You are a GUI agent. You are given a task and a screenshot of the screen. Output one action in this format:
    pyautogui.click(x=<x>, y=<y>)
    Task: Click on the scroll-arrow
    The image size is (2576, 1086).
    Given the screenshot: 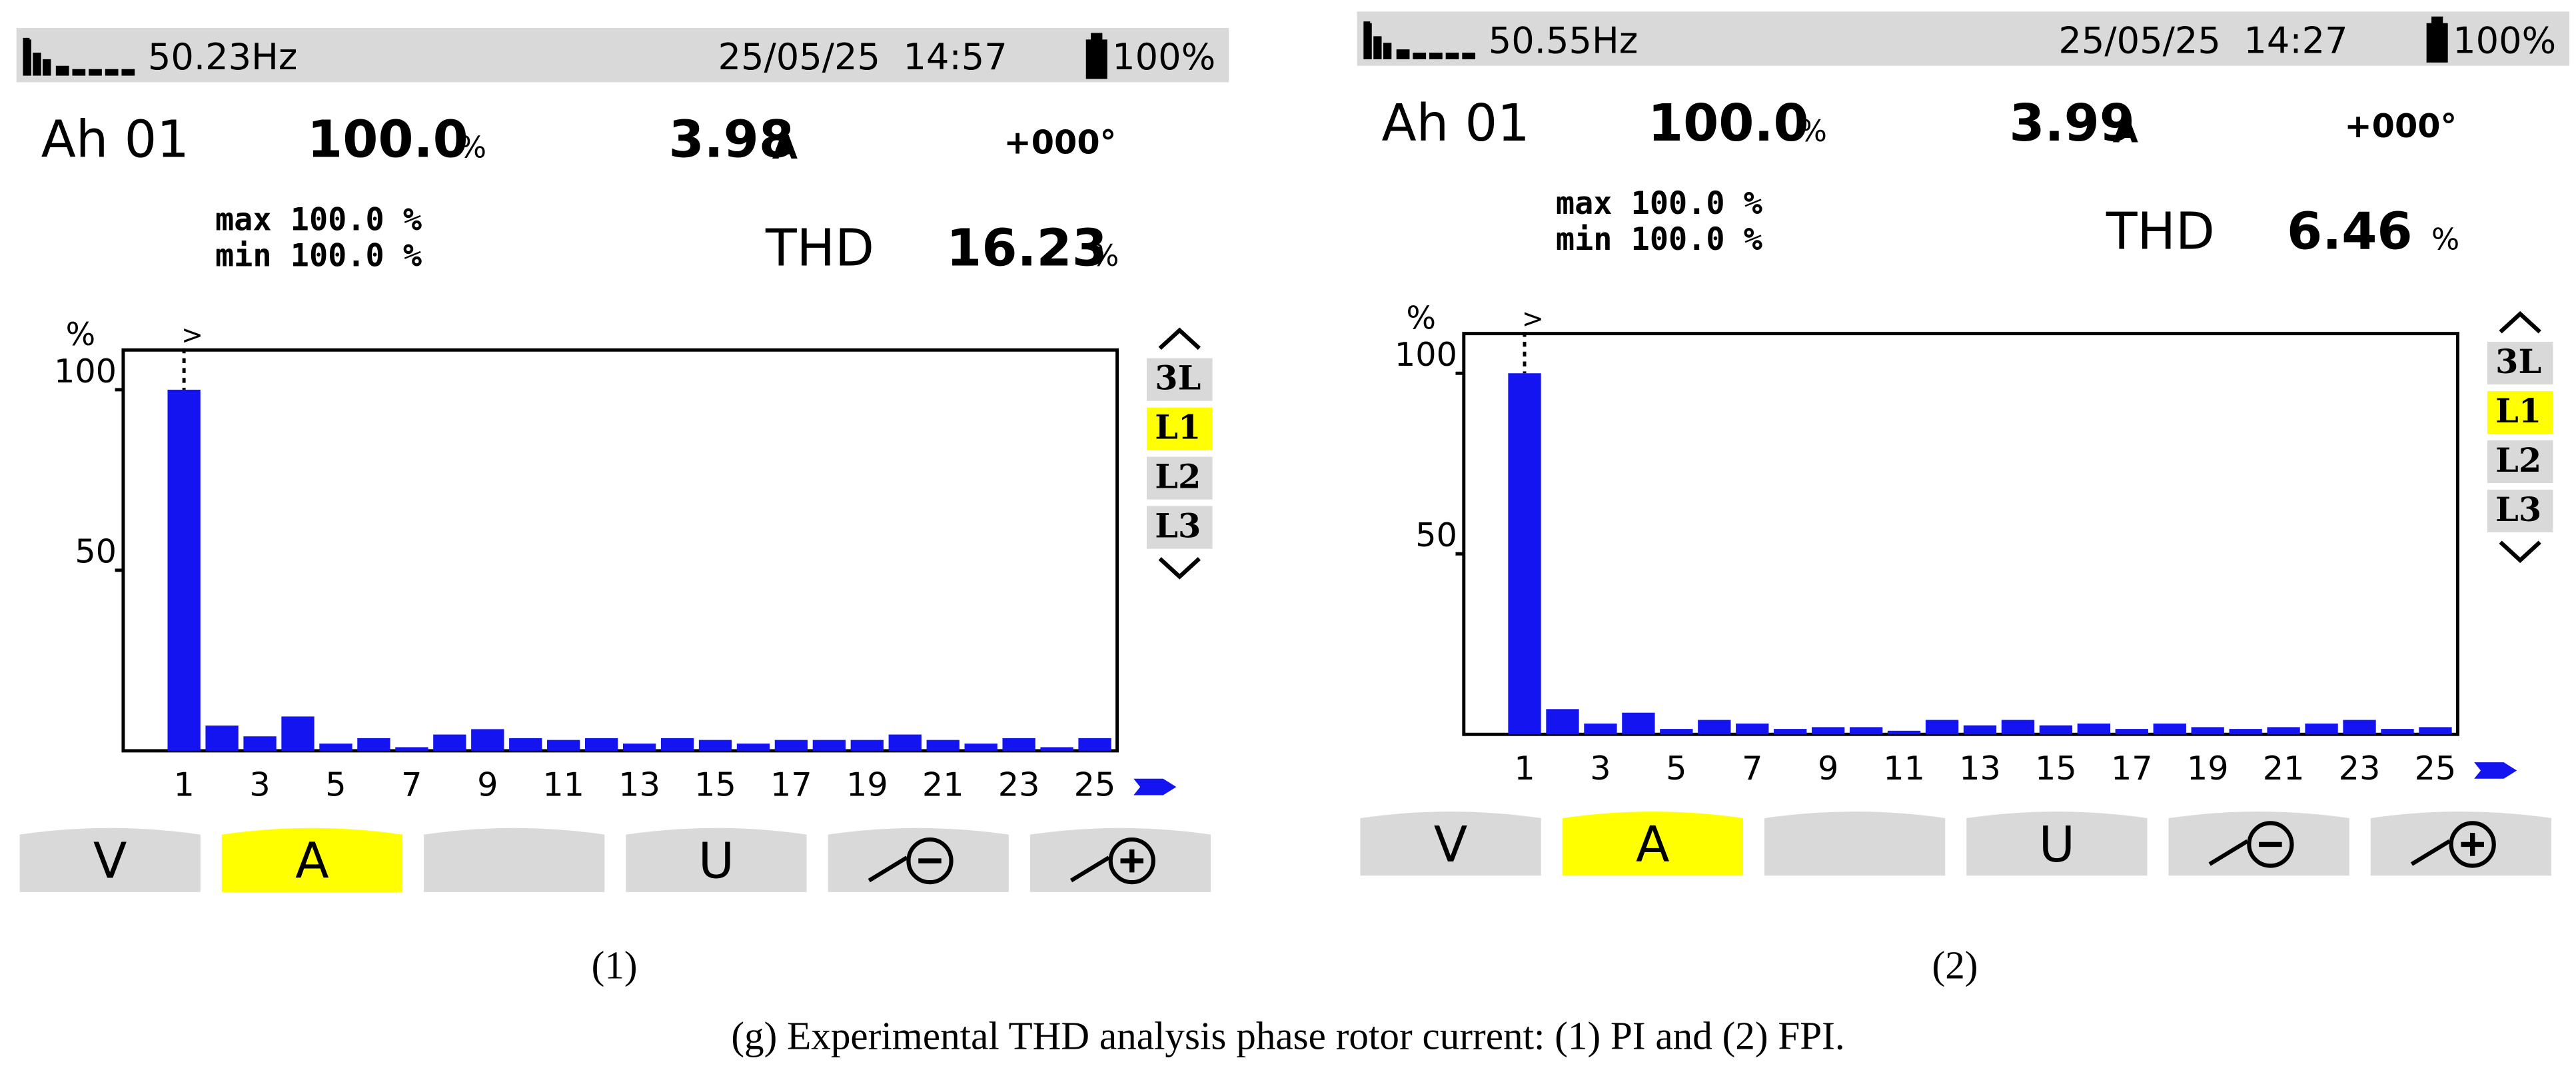 What is the action you would take?
    pyautogui.click(x=2495, y=771)
    